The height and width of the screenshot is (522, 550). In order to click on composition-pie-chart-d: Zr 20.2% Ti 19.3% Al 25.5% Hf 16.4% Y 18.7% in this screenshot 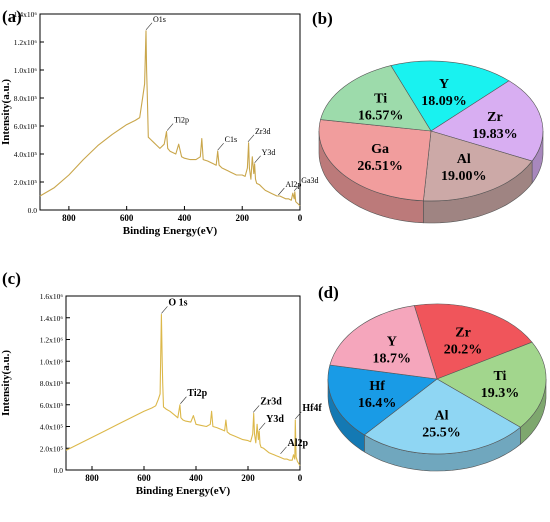, I will do `click(437, 387)`.